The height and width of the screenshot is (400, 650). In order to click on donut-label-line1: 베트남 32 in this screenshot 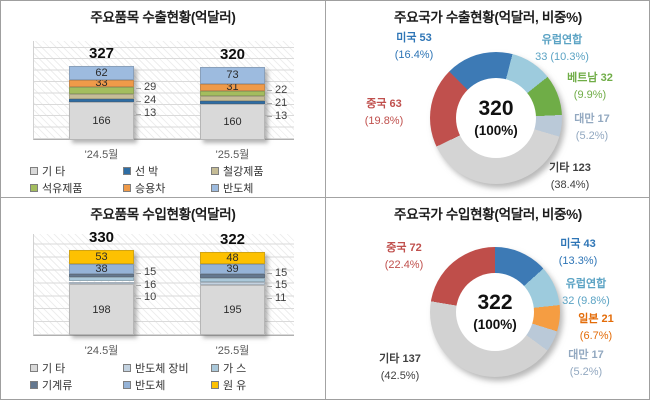, I will do `click(590, 78)`.